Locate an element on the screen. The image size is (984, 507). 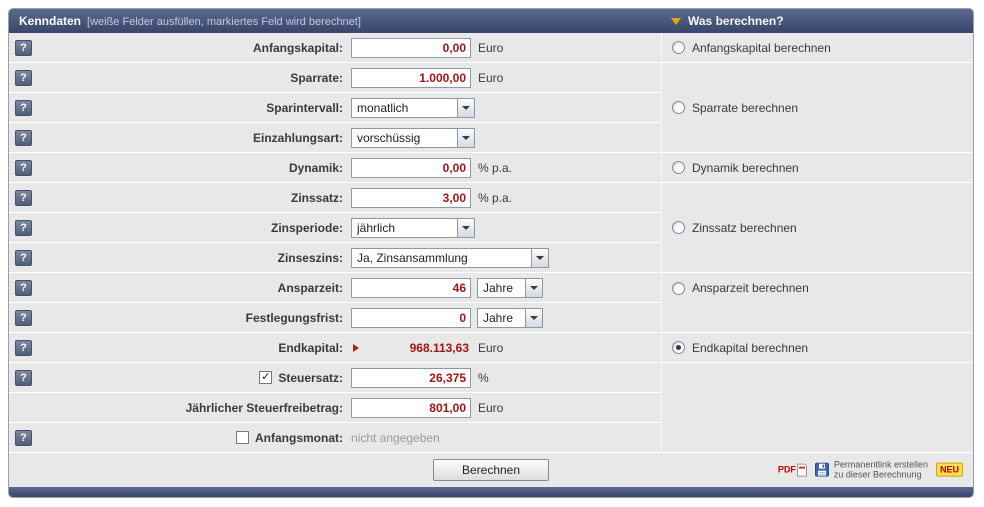
ansparzeit-input is located at coordinates (411, 287).